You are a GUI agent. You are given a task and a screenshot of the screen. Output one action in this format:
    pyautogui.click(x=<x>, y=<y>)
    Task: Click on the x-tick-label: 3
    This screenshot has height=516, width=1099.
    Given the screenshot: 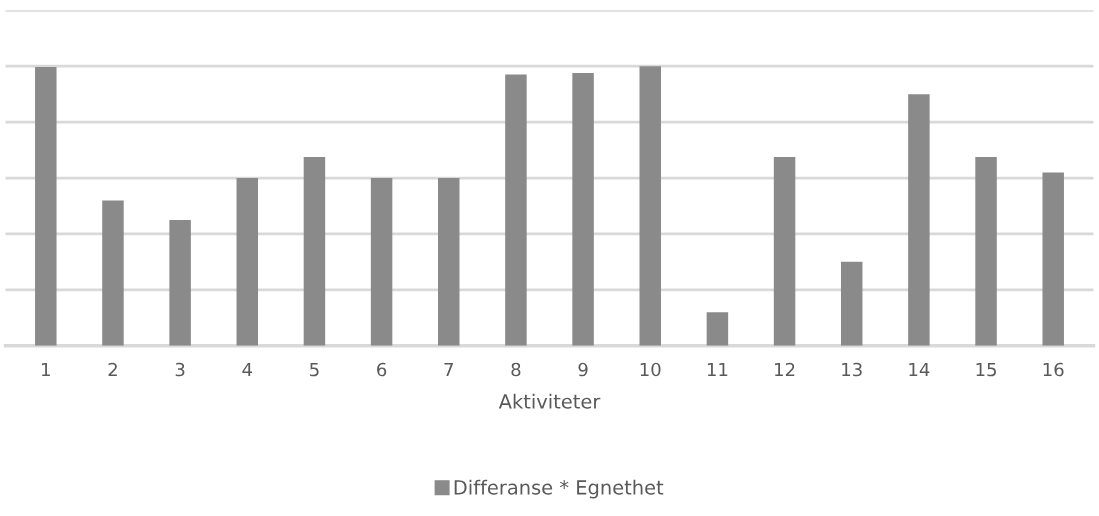 What is the action you would take?
    pyautogui.click(x=180, y=369)
    